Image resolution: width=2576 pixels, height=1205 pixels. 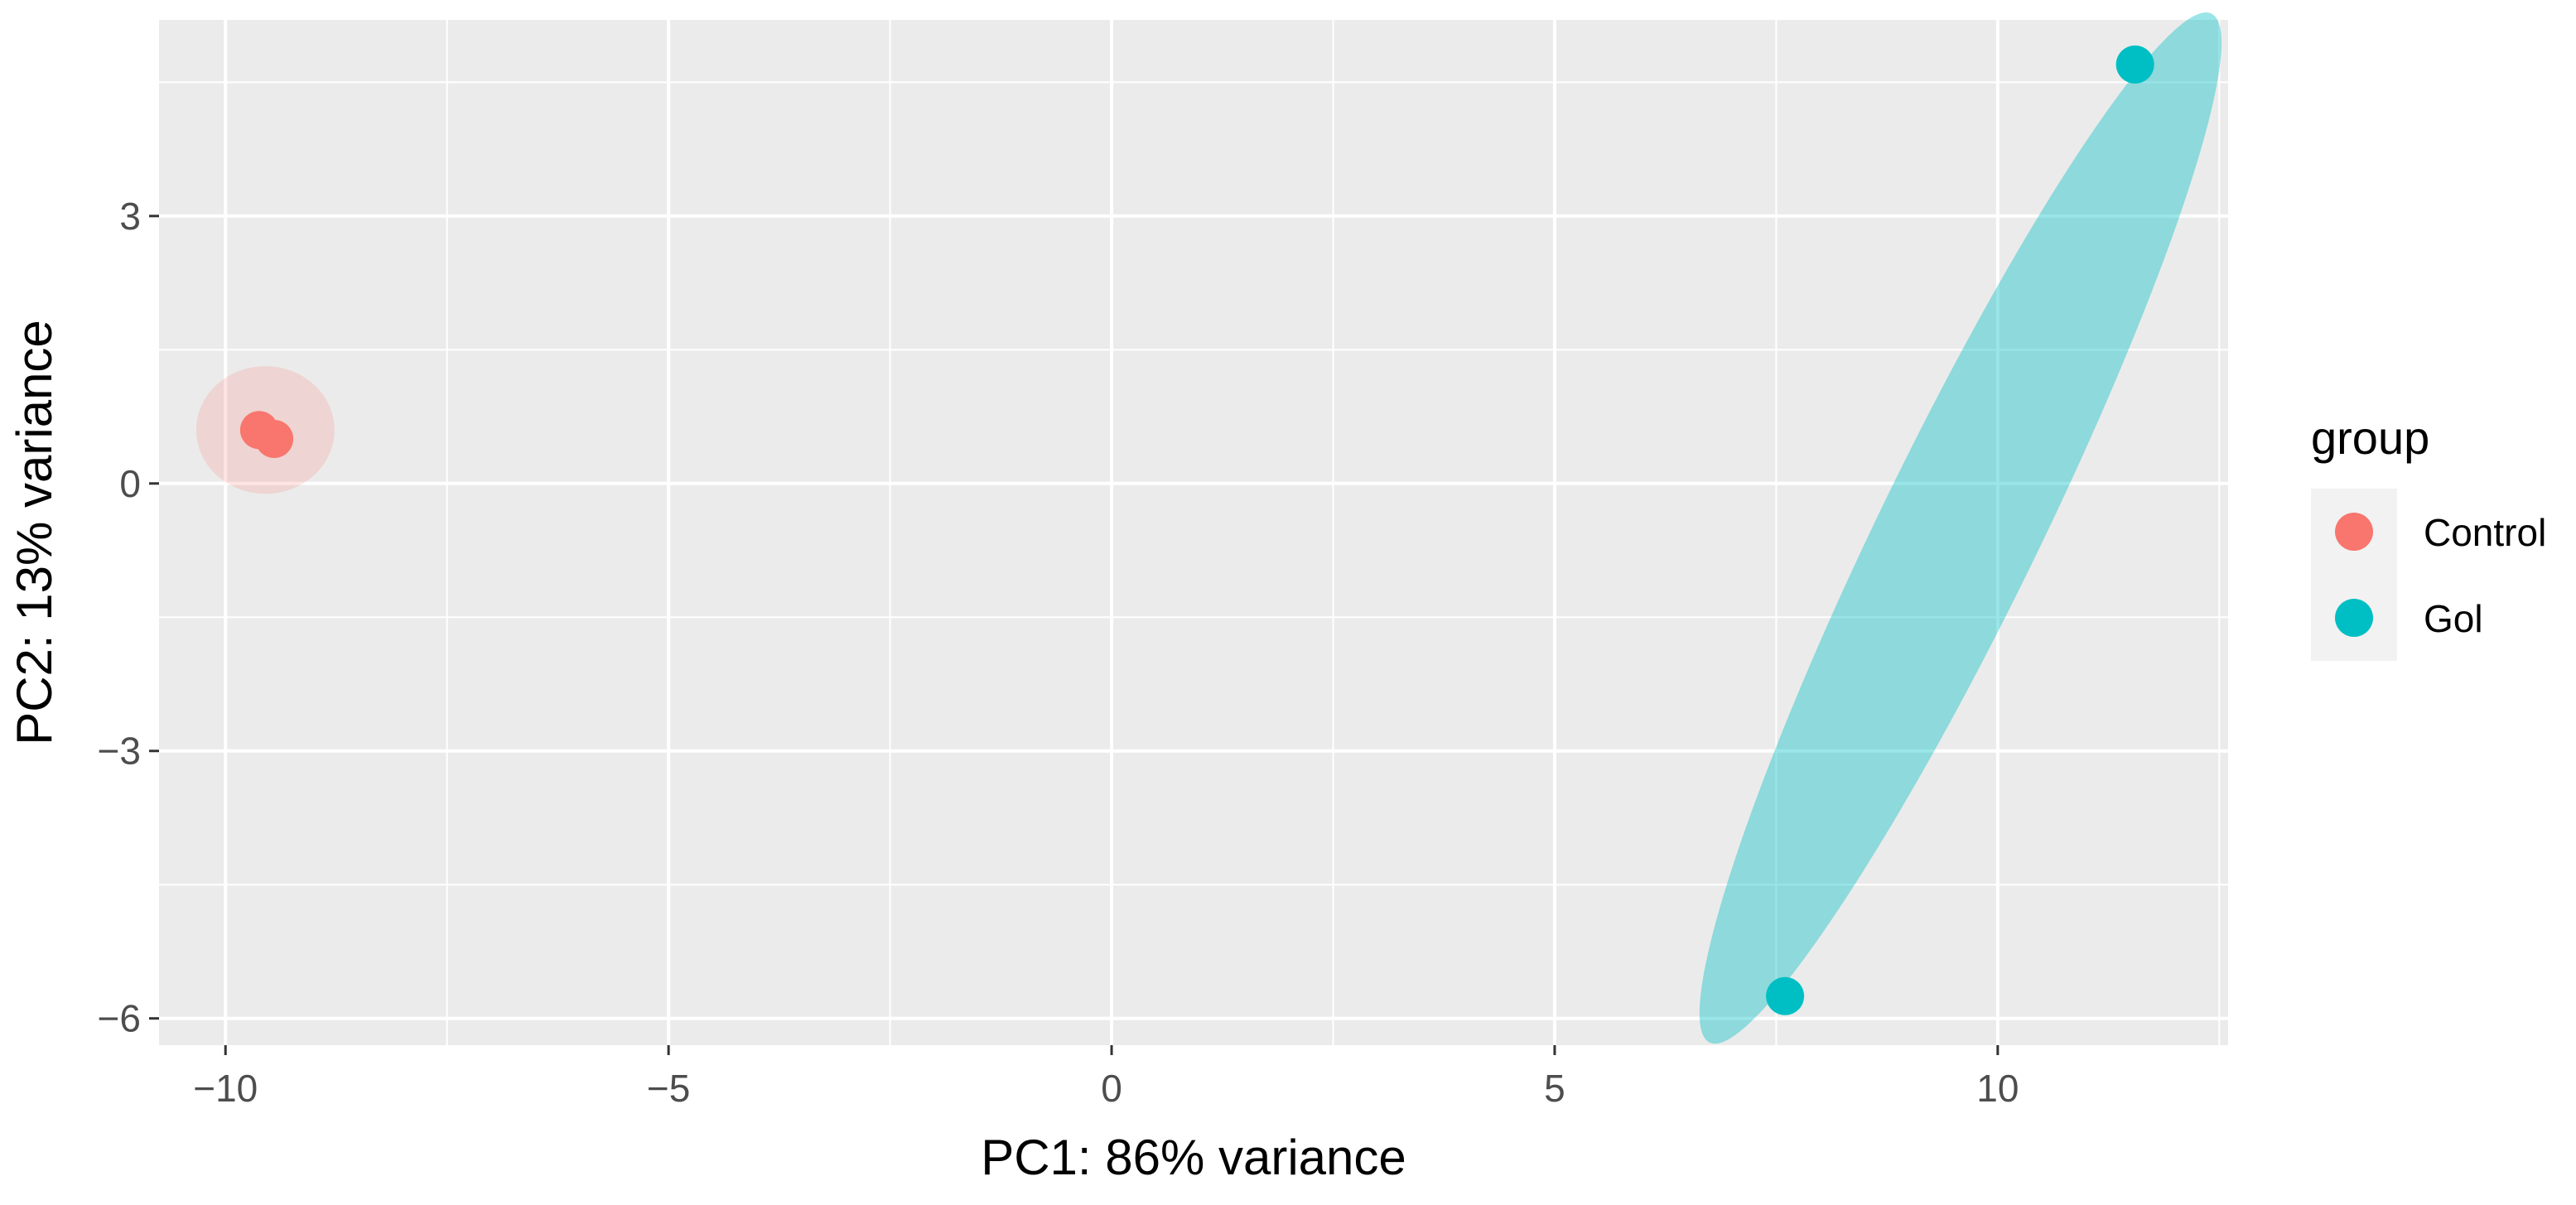 I want to click on x-tick-label: −5, so click(x=668, y=1088).